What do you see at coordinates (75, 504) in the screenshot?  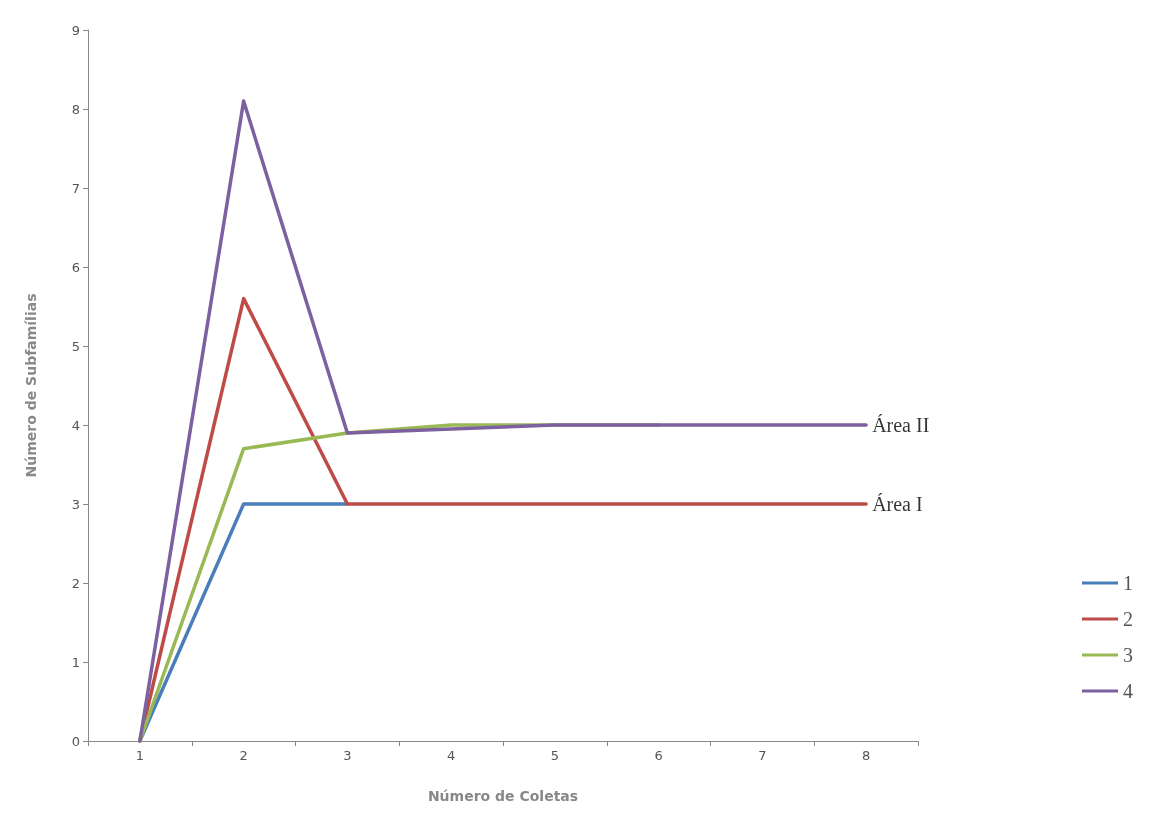 I see `y-tick-label: 3` at bounding box center [75, 504].